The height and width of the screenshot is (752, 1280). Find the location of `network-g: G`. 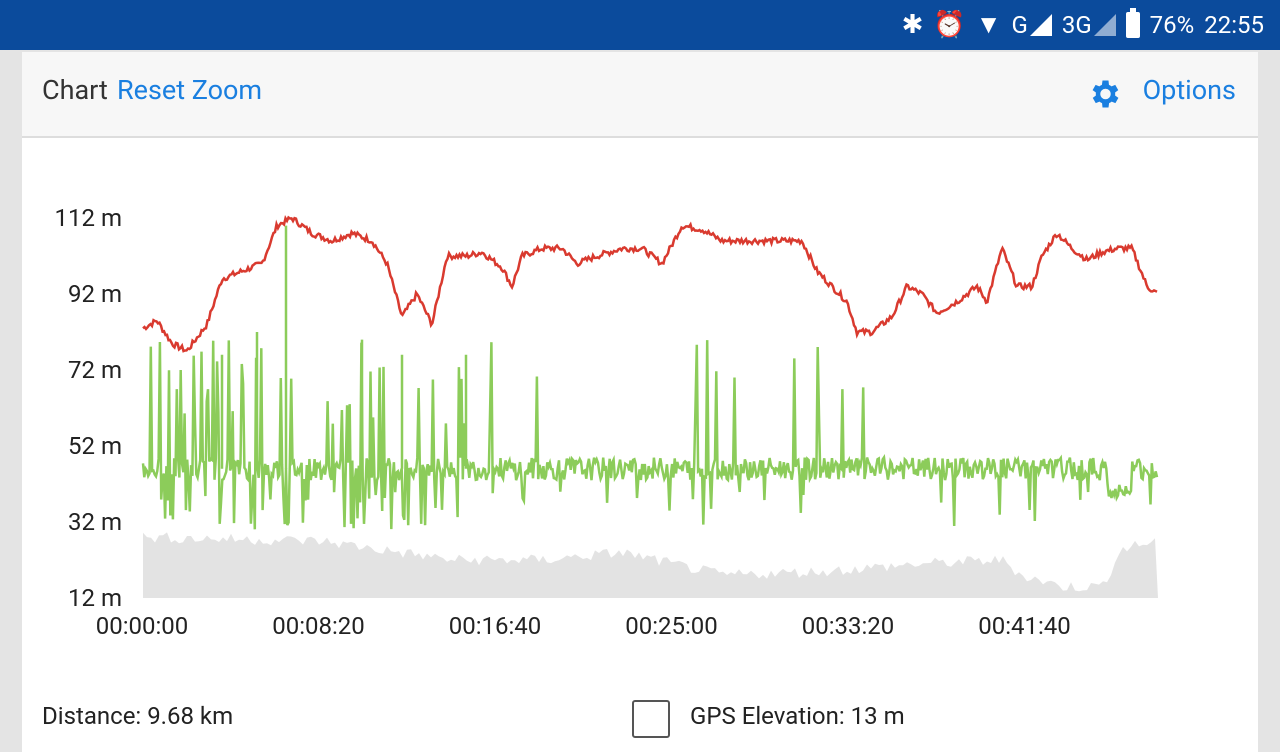

network-g: G is located at coordinates (1031, 25).